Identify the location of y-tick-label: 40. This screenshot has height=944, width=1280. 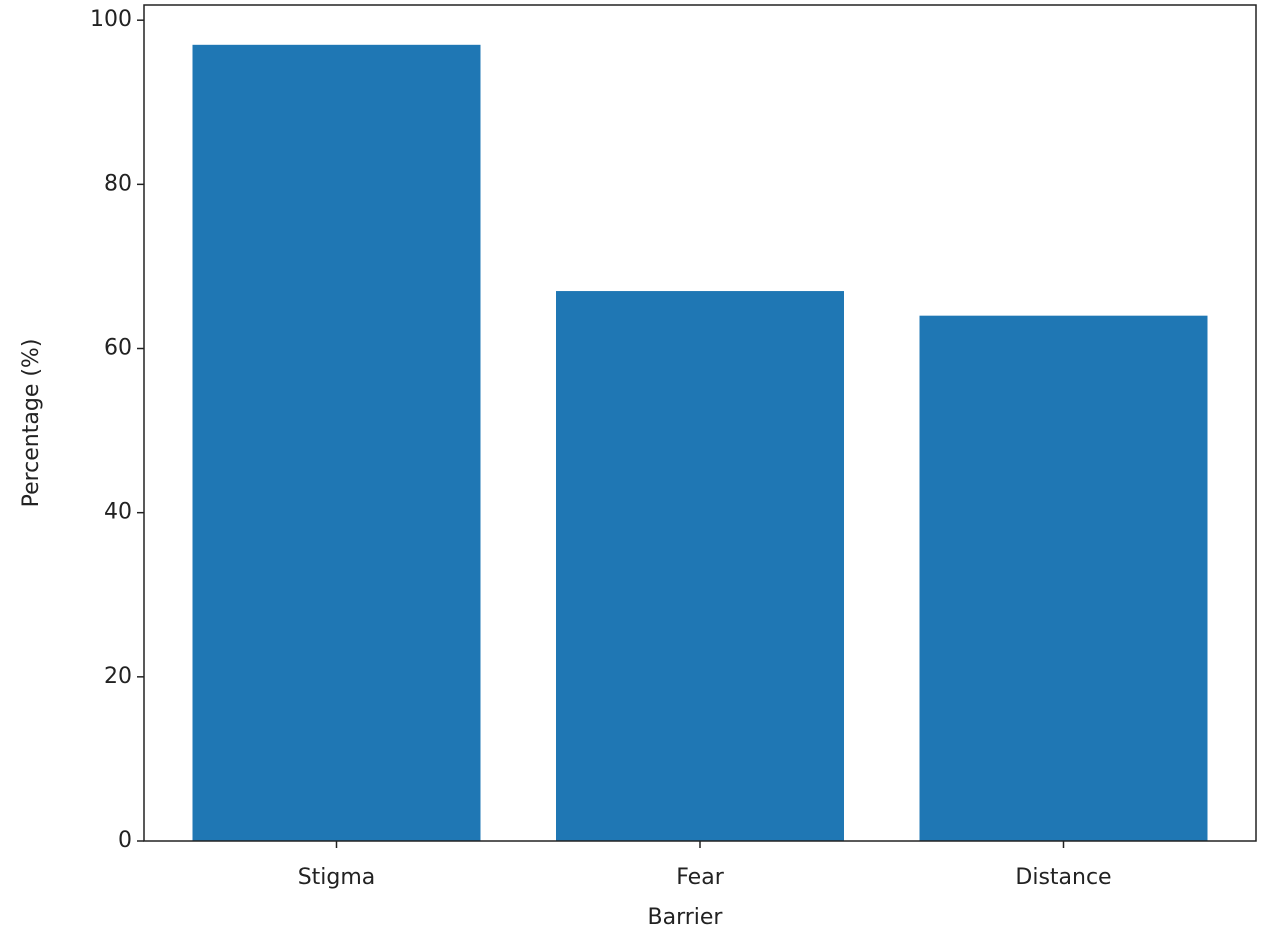
(118, 512).